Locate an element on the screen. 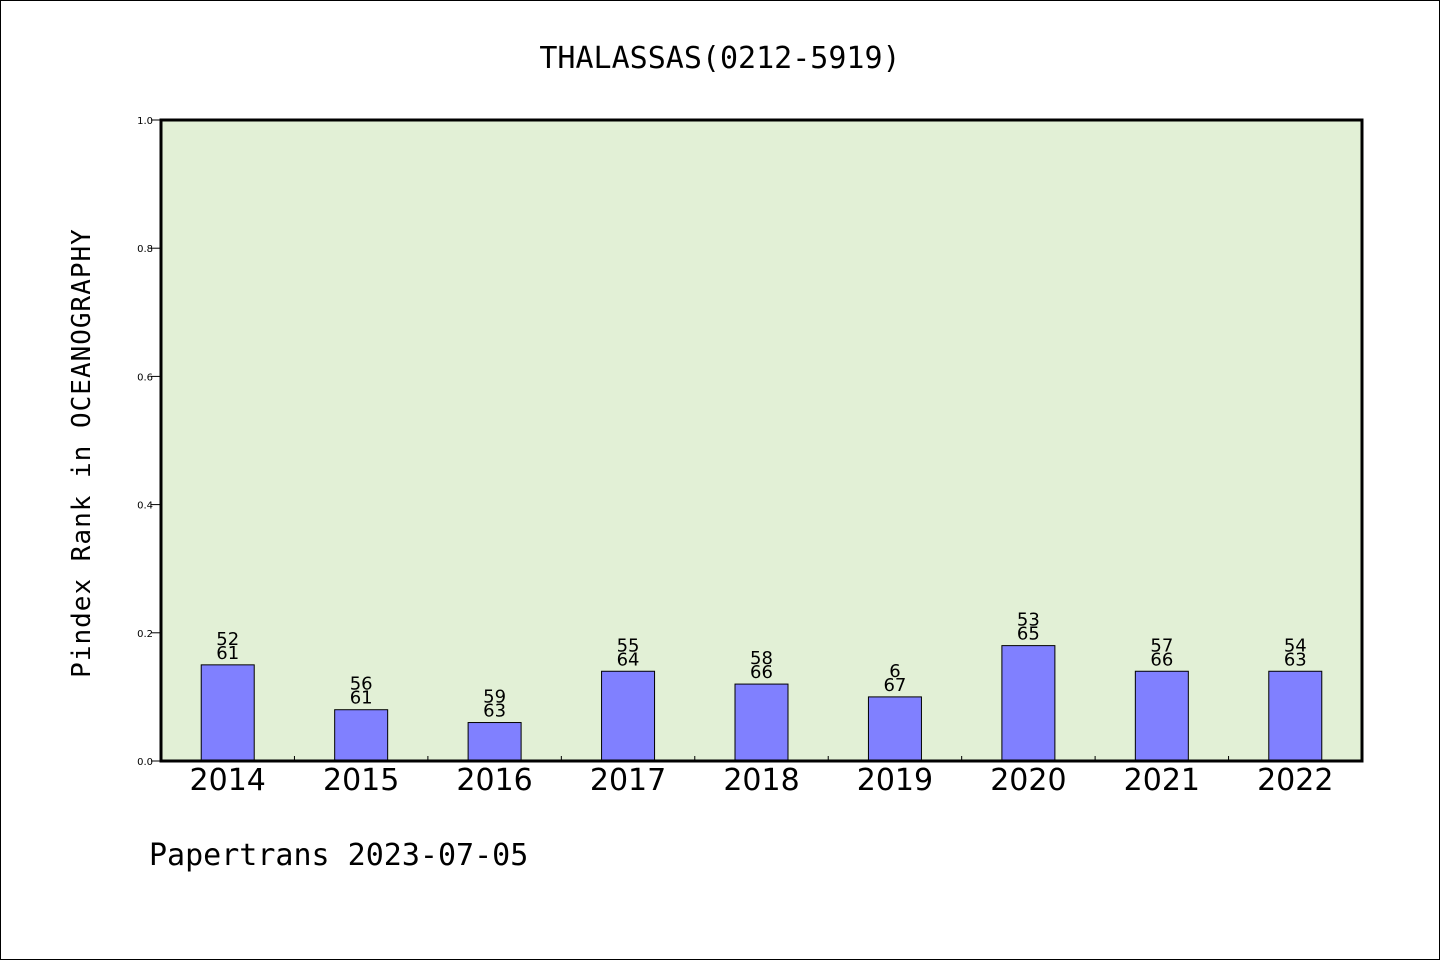 Image resolution: width=1440 pixels, height=960 pixels. bars-group is located at coordinates (761, 703).